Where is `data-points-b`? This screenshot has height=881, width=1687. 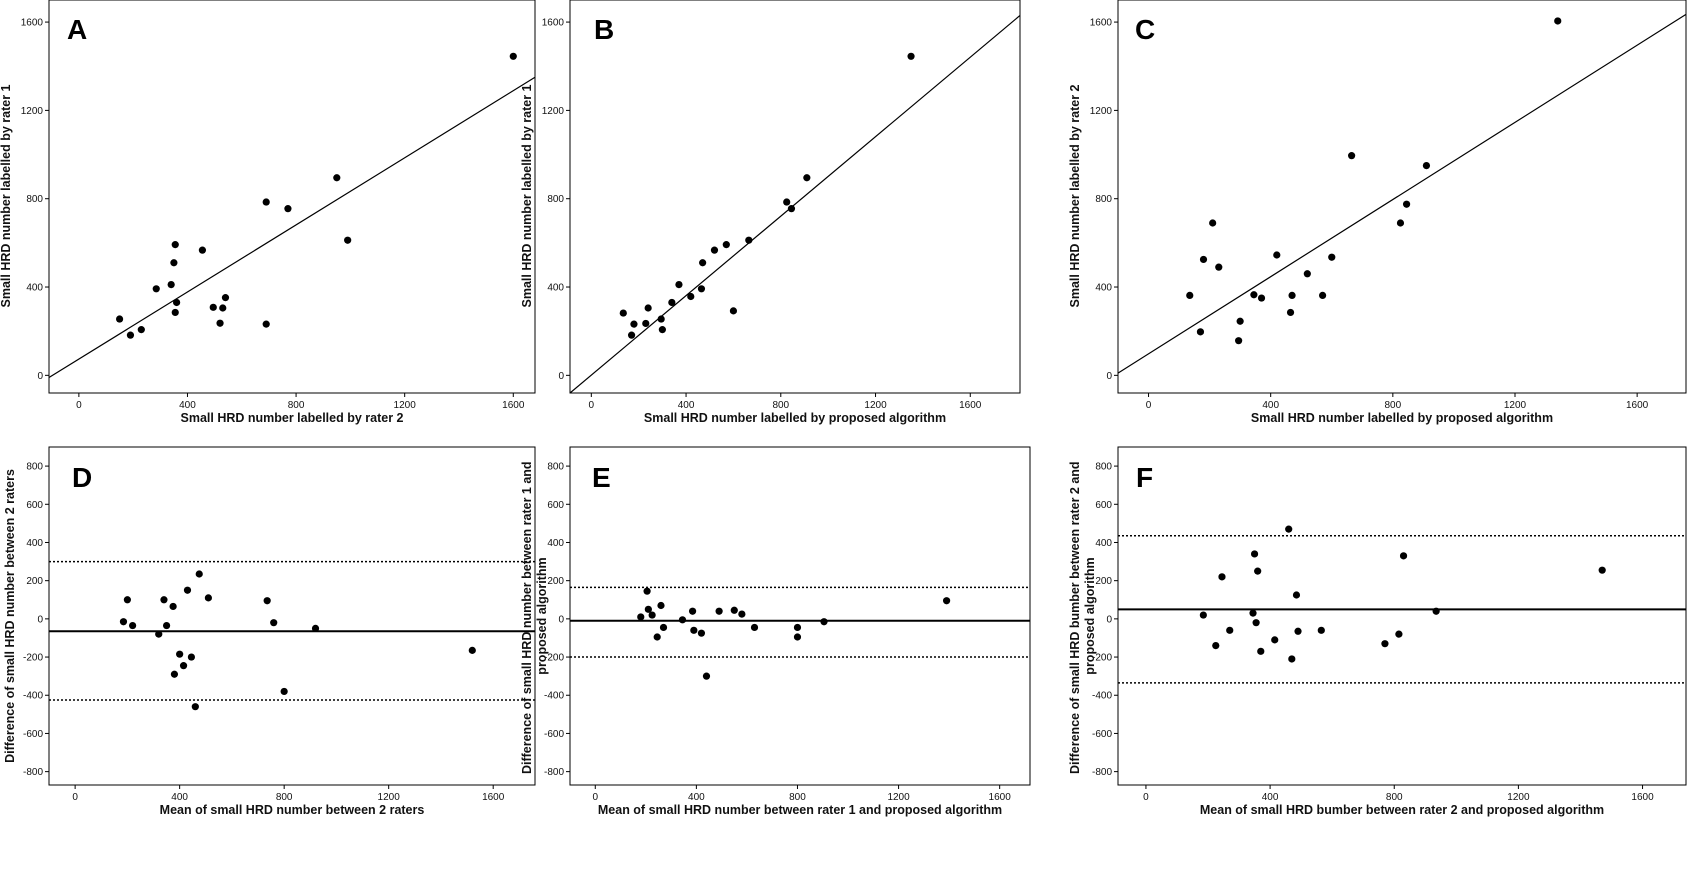
data-points-b is located at coordinates (767, 195).